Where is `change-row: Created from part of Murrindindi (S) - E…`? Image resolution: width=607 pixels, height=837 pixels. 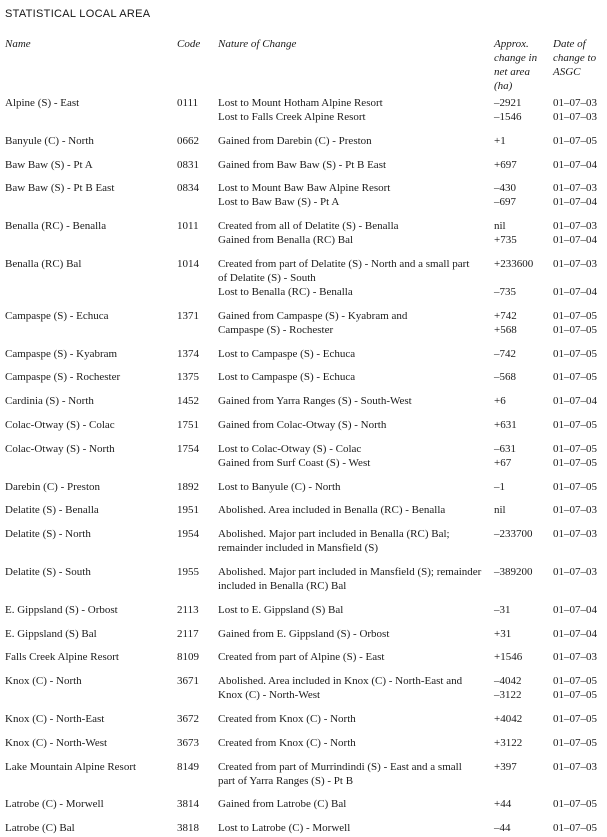 change-row: Created from part of Murrindindi (S) - E… is located at coordinates (412, 774).